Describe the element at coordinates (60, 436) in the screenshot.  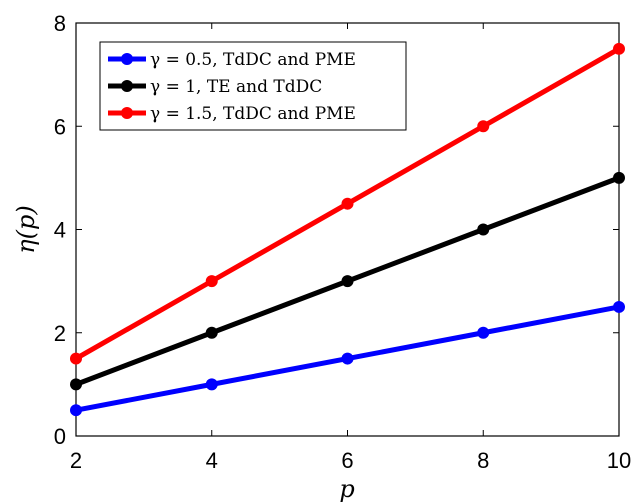
I see `y-tick-label: 0` at that location.